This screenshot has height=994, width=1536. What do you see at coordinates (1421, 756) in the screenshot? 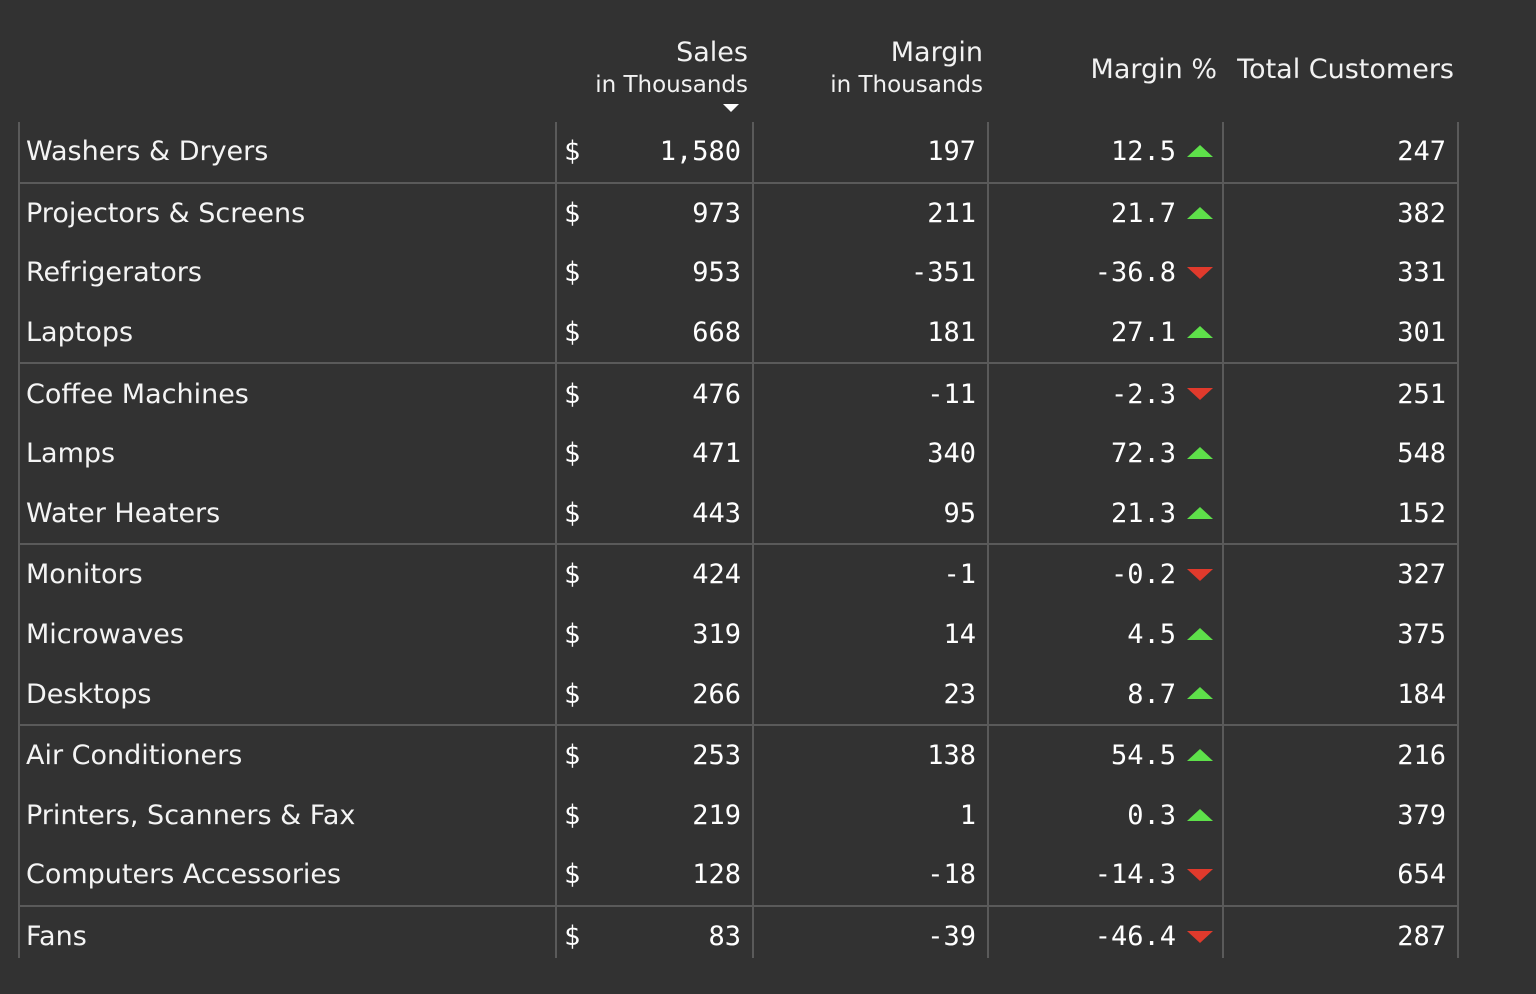
I see `customers-value: 216` at bounding box center [1421, 756].